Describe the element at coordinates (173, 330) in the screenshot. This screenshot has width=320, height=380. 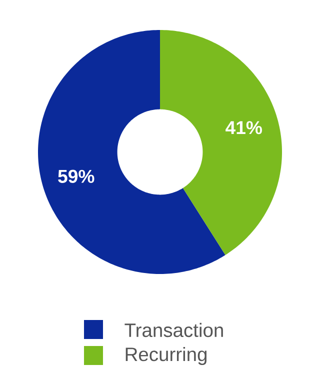
I see `legend-label: Transaction` at that location.